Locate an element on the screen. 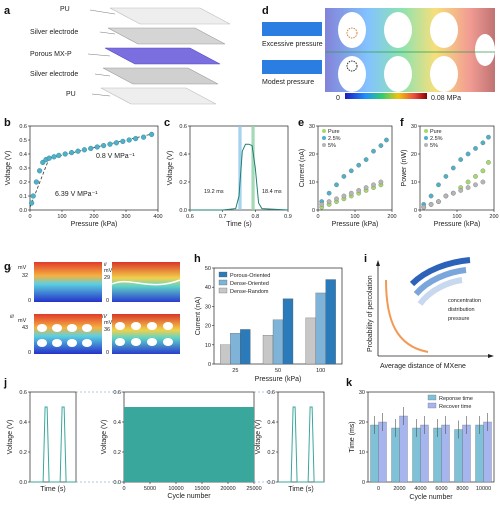 The height and width of the screenshot is (516, 500). b-xlabel: Pressure (kPa) is located at coordinates (94, 224).